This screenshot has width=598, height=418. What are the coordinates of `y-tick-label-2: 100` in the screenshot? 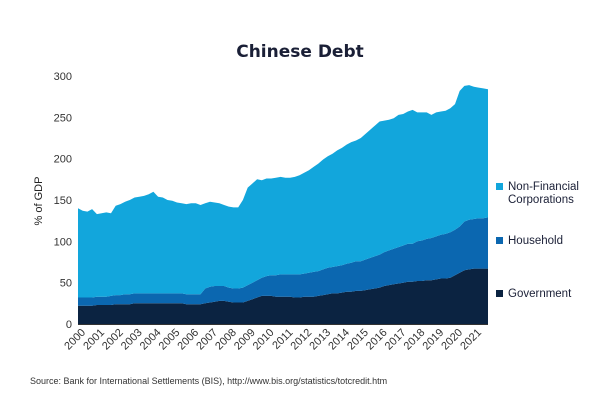 It's located at (63, 242).